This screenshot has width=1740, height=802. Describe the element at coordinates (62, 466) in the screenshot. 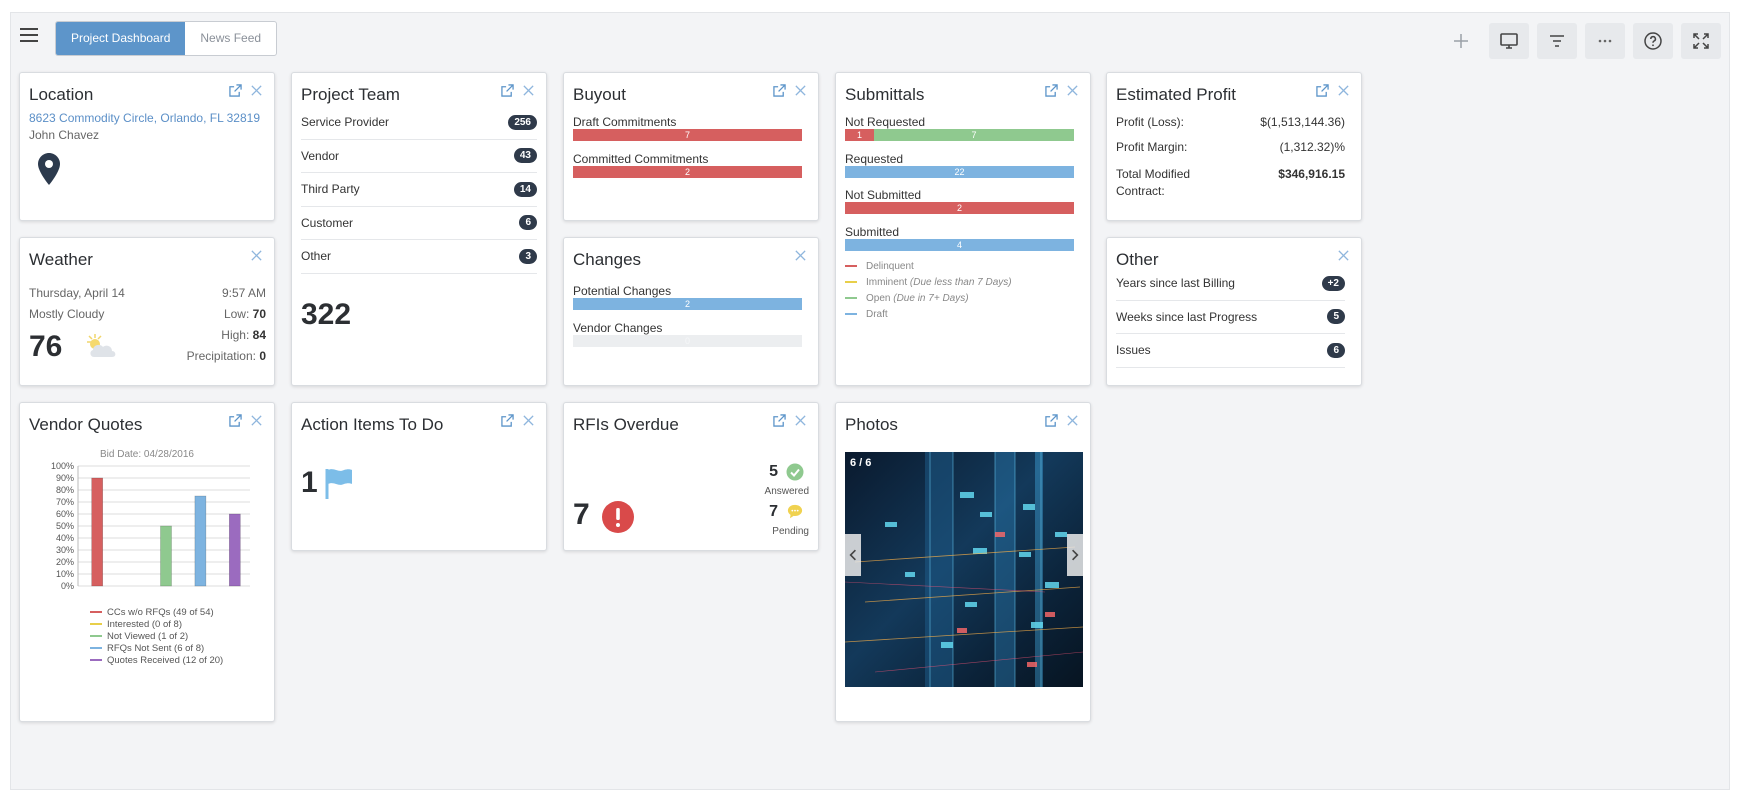

I see `y-tick-label: 100%` at that location.